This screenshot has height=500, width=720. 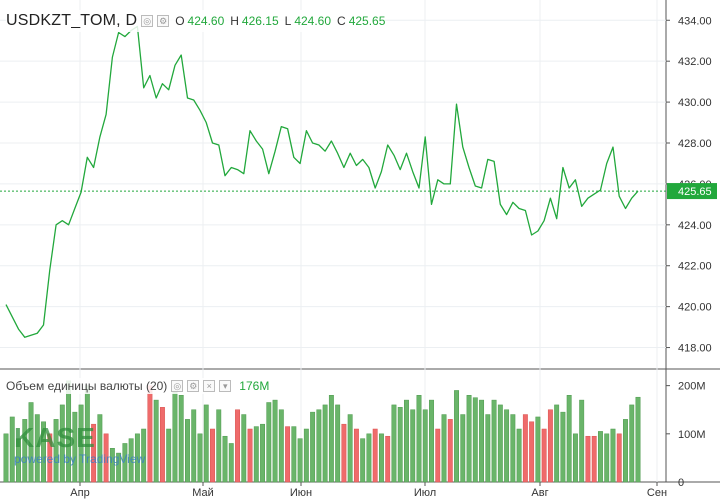 I want to click on high-value: 426.15, so click(x=260, y=21).